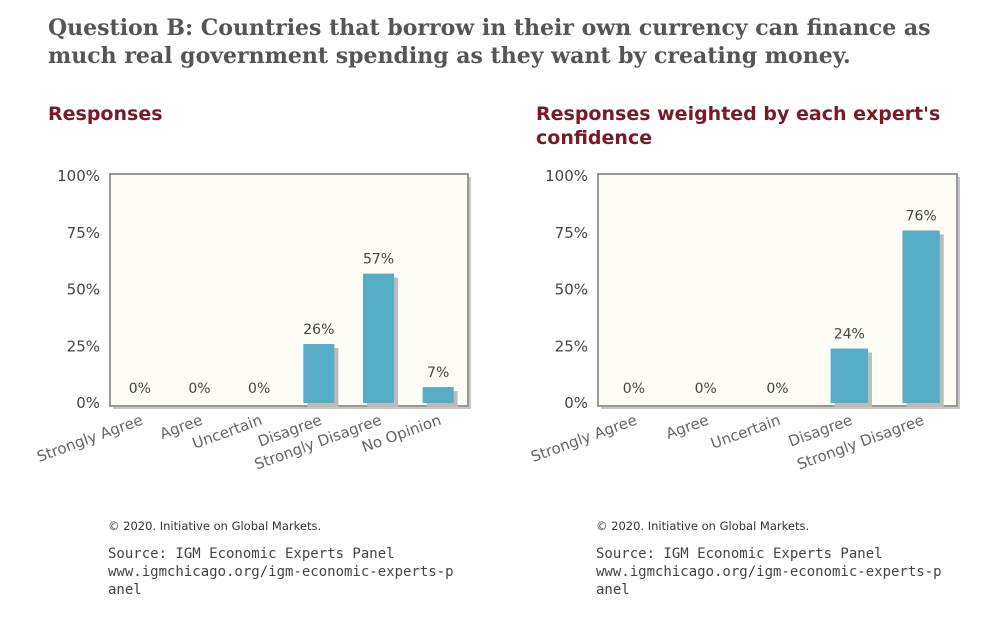 The width and height of the screenshot is (985, 628). I want to click on data-label: 26%, so click(318, 330).